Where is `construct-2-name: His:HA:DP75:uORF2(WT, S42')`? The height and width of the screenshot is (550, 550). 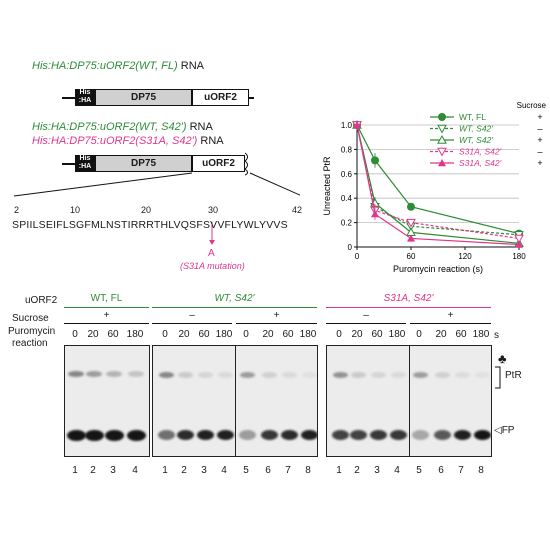 construct-2-name: His:HA:DP75:uORF2(WT, S42') is located at coordinates (109, 127).